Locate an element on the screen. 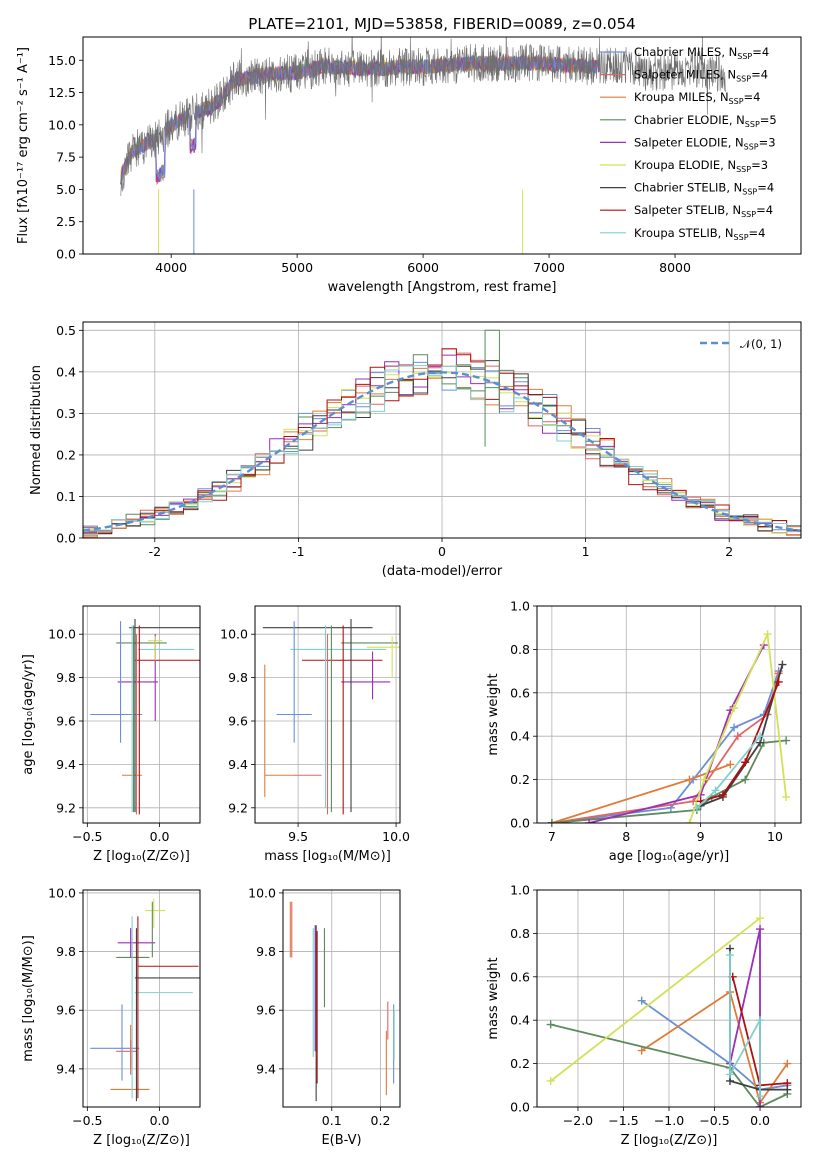  y-axis-label: age [log₁₀(age/yr)] is located at coordinates (28, 714).